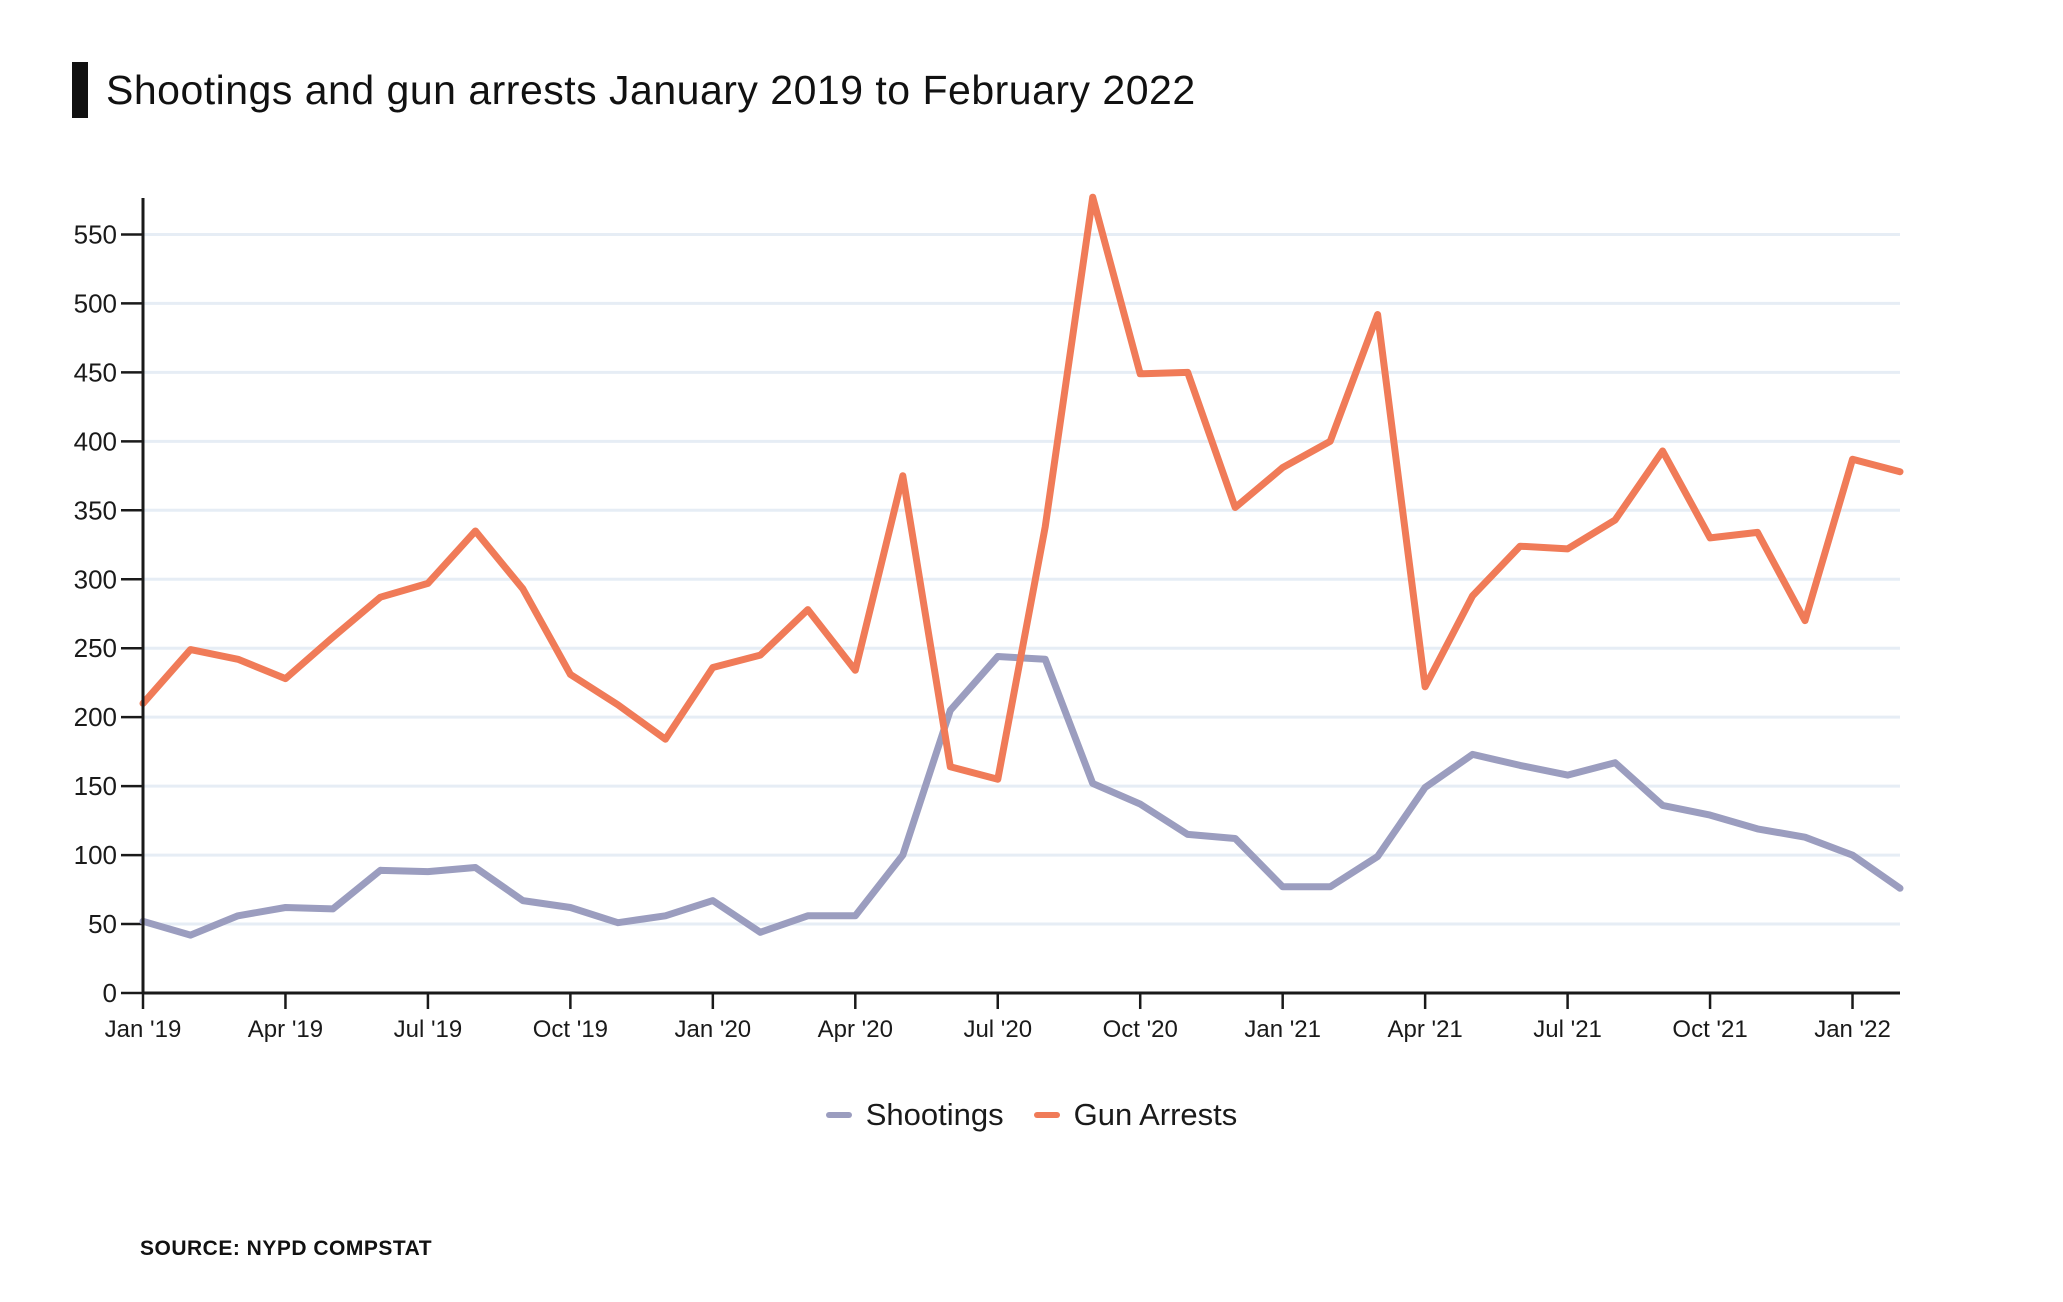 The image size is (2063, 1302). What do you see at coordinates (1282, 1029) in the screenshot?
I see `x-tick-label-24: Jan '21` at bounding box center [1282, 1029].